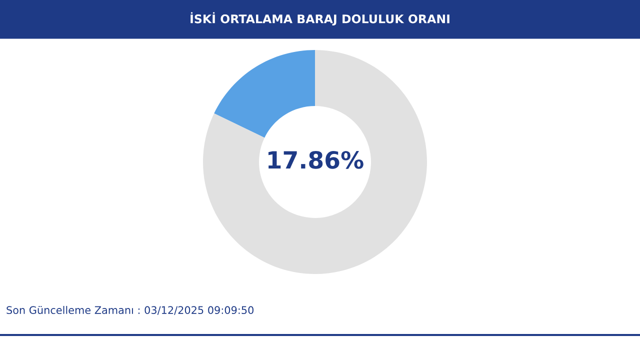  What do you see at coordinates (130, 310) in the screenshot?
I see `text: Son Güncelleme Zamanı : 03/12/2025 09:09:50` at bounding box center [130, 310].